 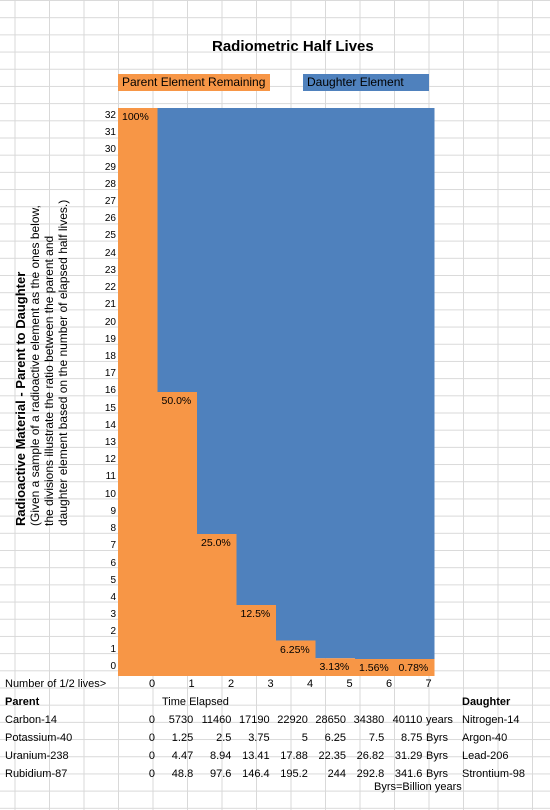 What do you see at coordinates (366, 82) in the screenshot?
I see `legend-daughter: Daughter Element` at bounding box center [366, 82].